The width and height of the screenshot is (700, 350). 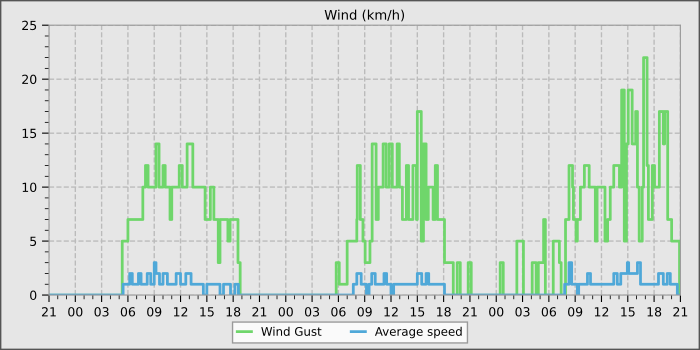 What do you see at coordinates (364, 16) in the screenshot?
I see `chart-title: Wind (km/h)` at bounding box center [364, 16].